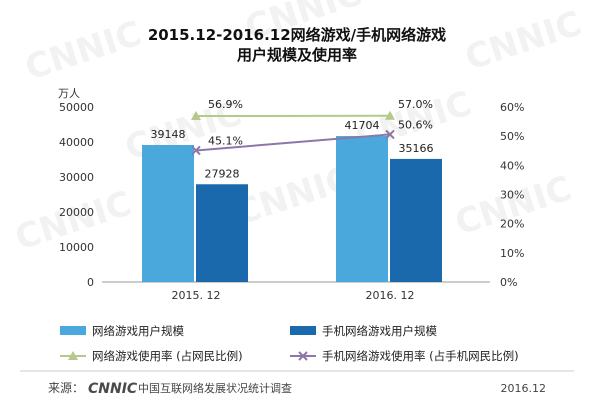 Image resolution: width=594 pixels, height=409 pixels. What do you see at coordinates (76, 142) in the screenshot?
I see `y-axis-left-tick-label: 40000` at bounding box center [76, 142].